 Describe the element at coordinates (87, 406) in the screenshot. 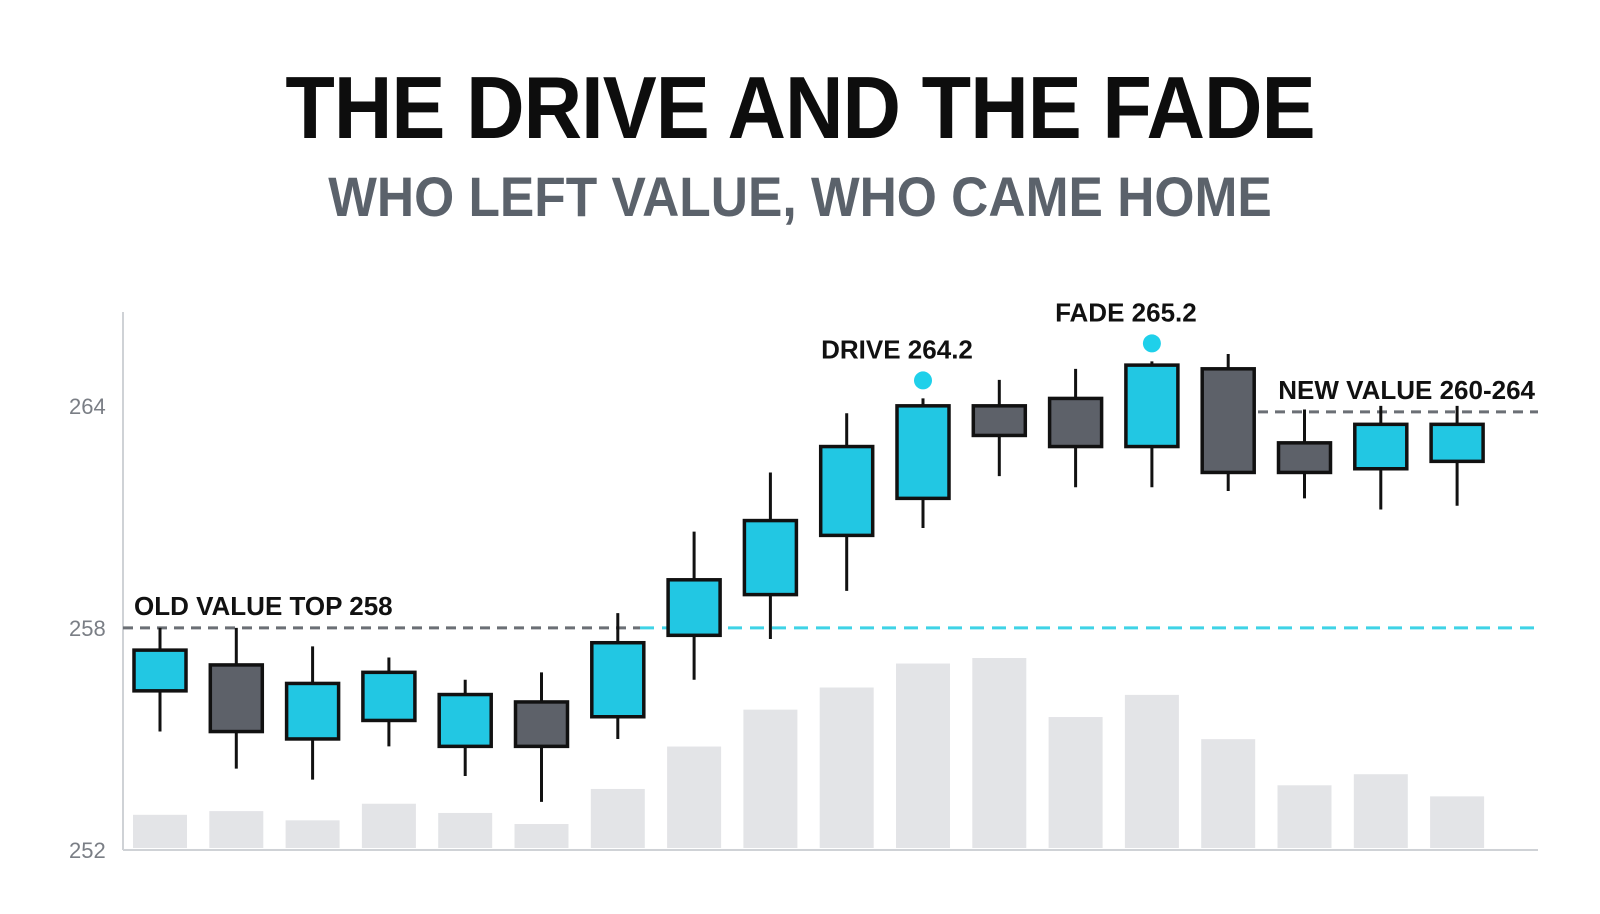

I see `y-tick-label: 264` at that location.